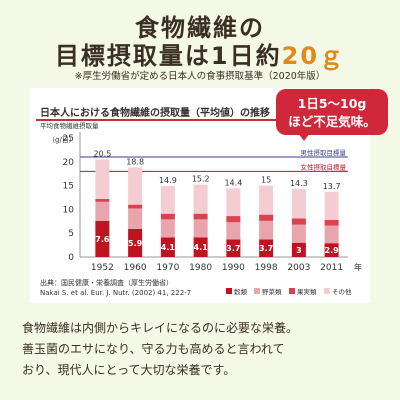 This screenshot has width=400, height=400. Describe the element at coordinates (102, 153) in the screenshot. I see `bar-total-label: 20.5` at that location.